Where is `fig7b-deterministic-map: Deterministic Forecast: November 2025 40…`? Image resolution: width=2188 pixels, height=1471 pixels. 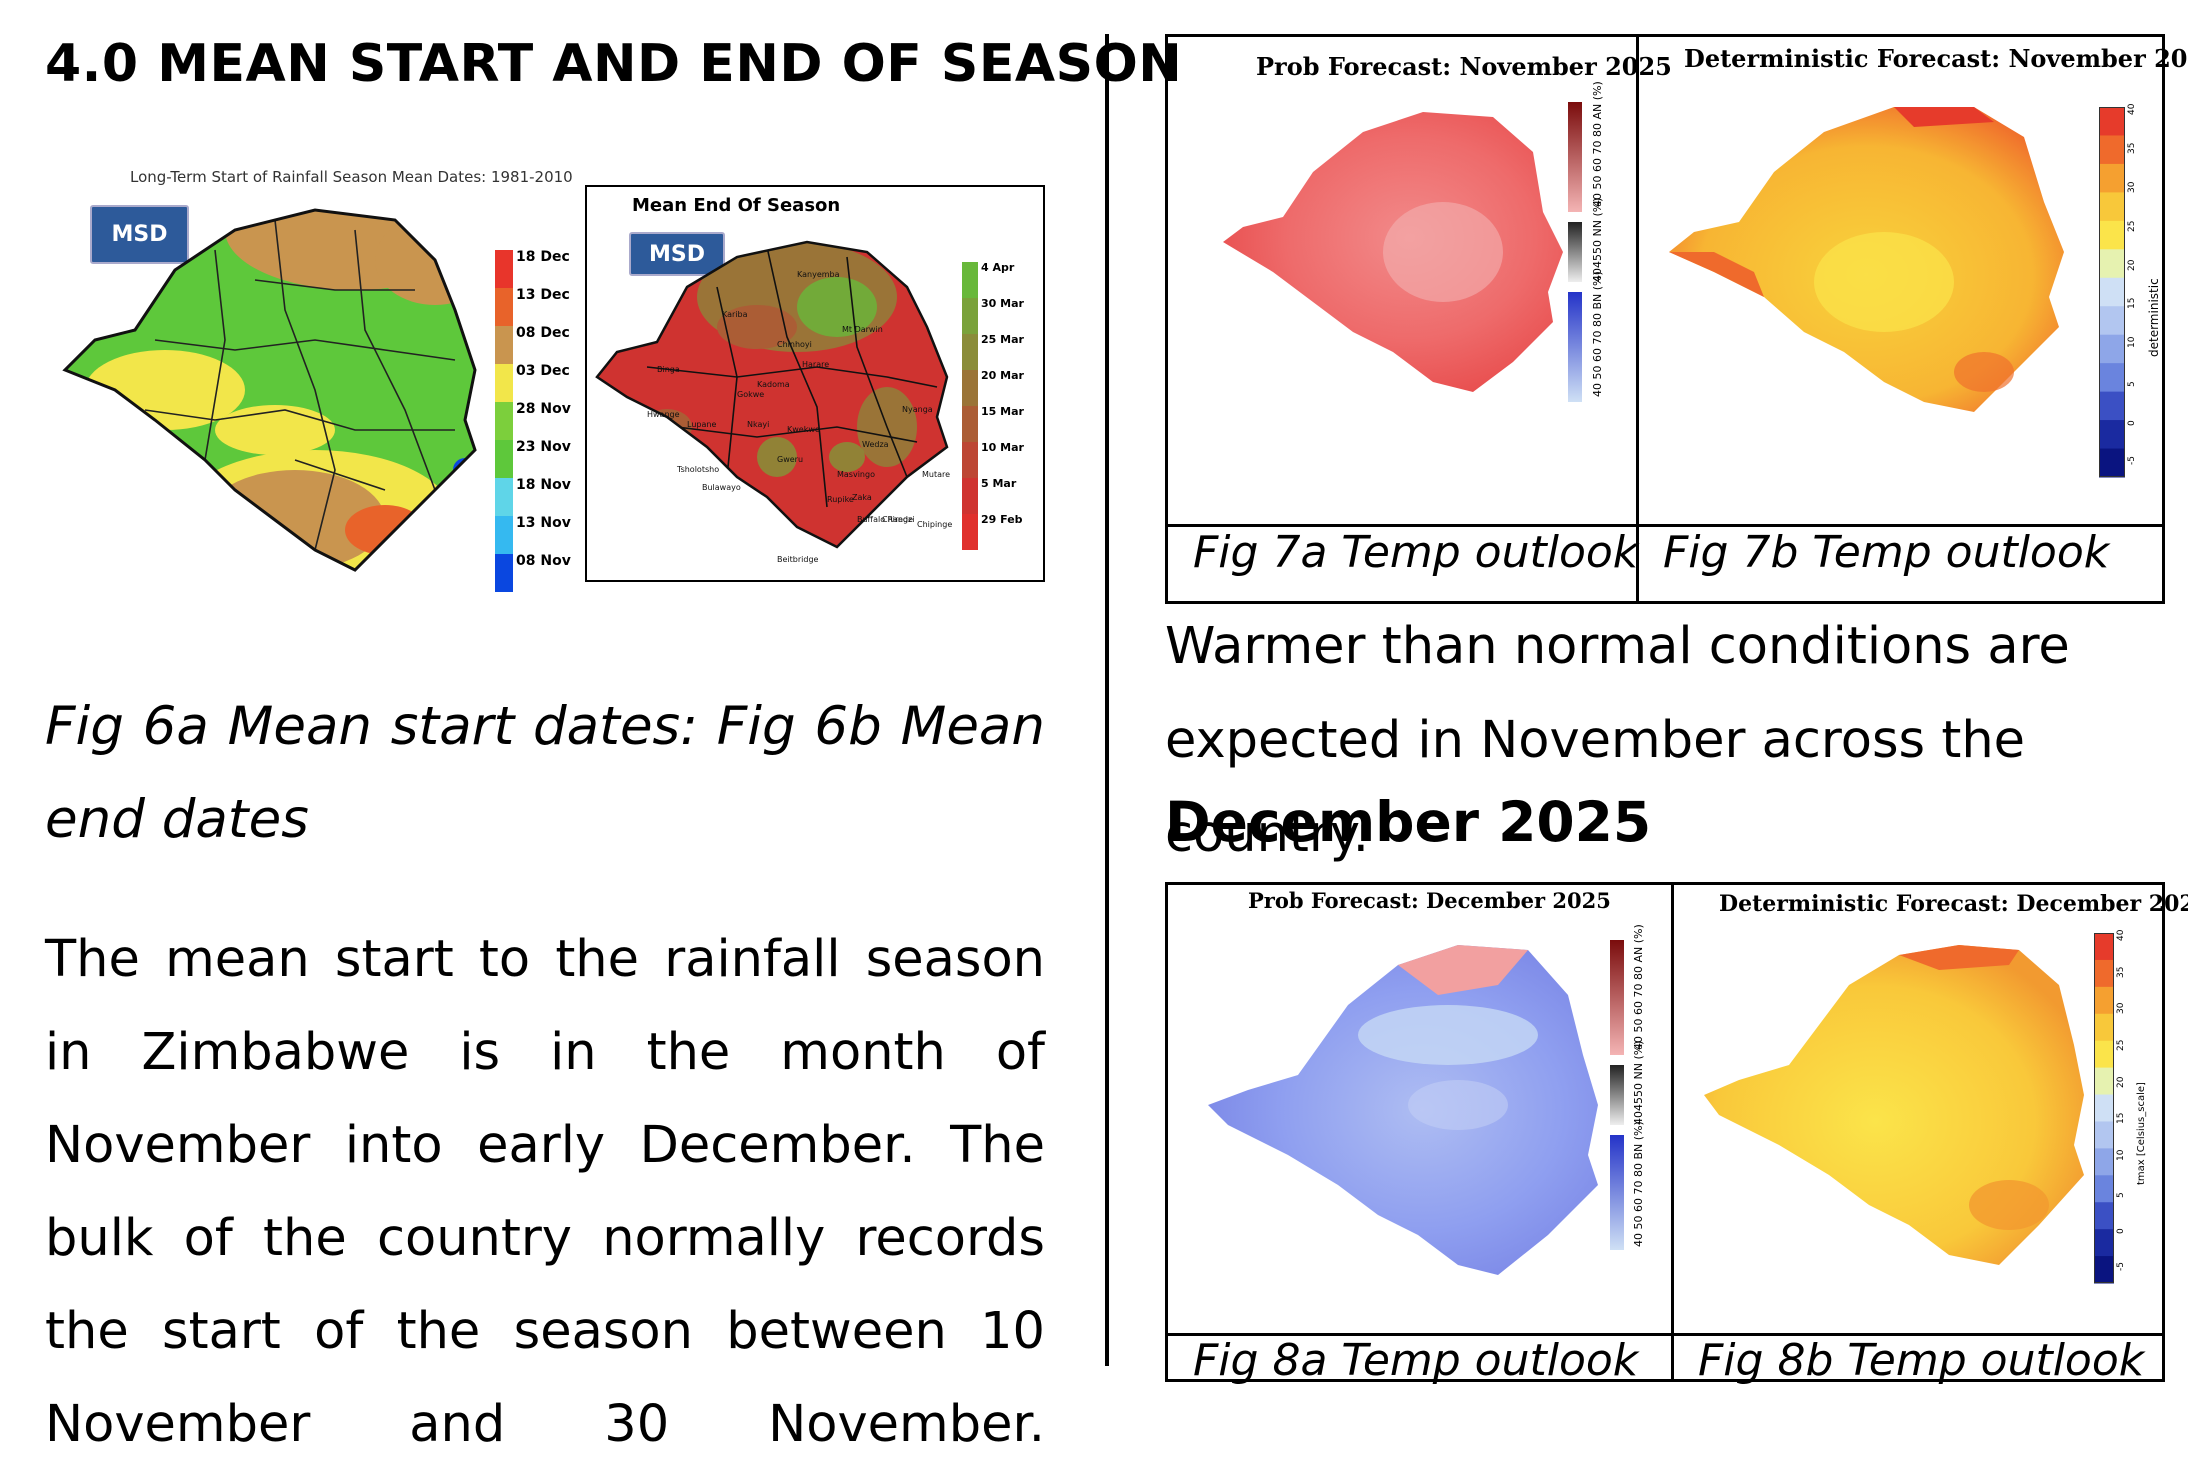
fig7b-deterministic-map: Deterministic Forecast: November 2025 40… is located at coordinates (1913, 280).